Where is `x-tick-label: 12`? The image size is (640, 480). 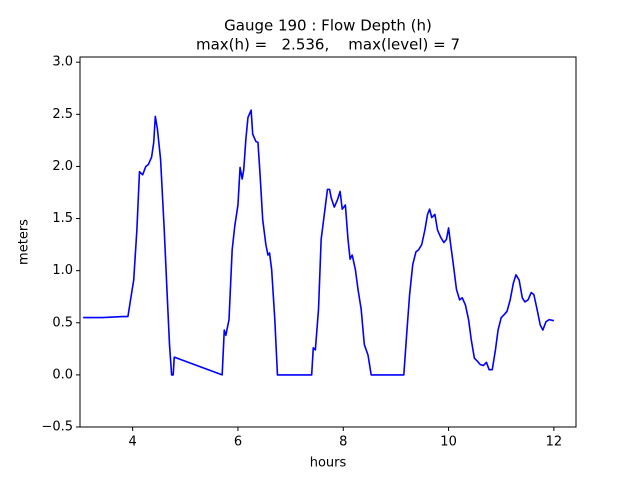 x-tick-label: 12 is located at coordinates (554, 442).